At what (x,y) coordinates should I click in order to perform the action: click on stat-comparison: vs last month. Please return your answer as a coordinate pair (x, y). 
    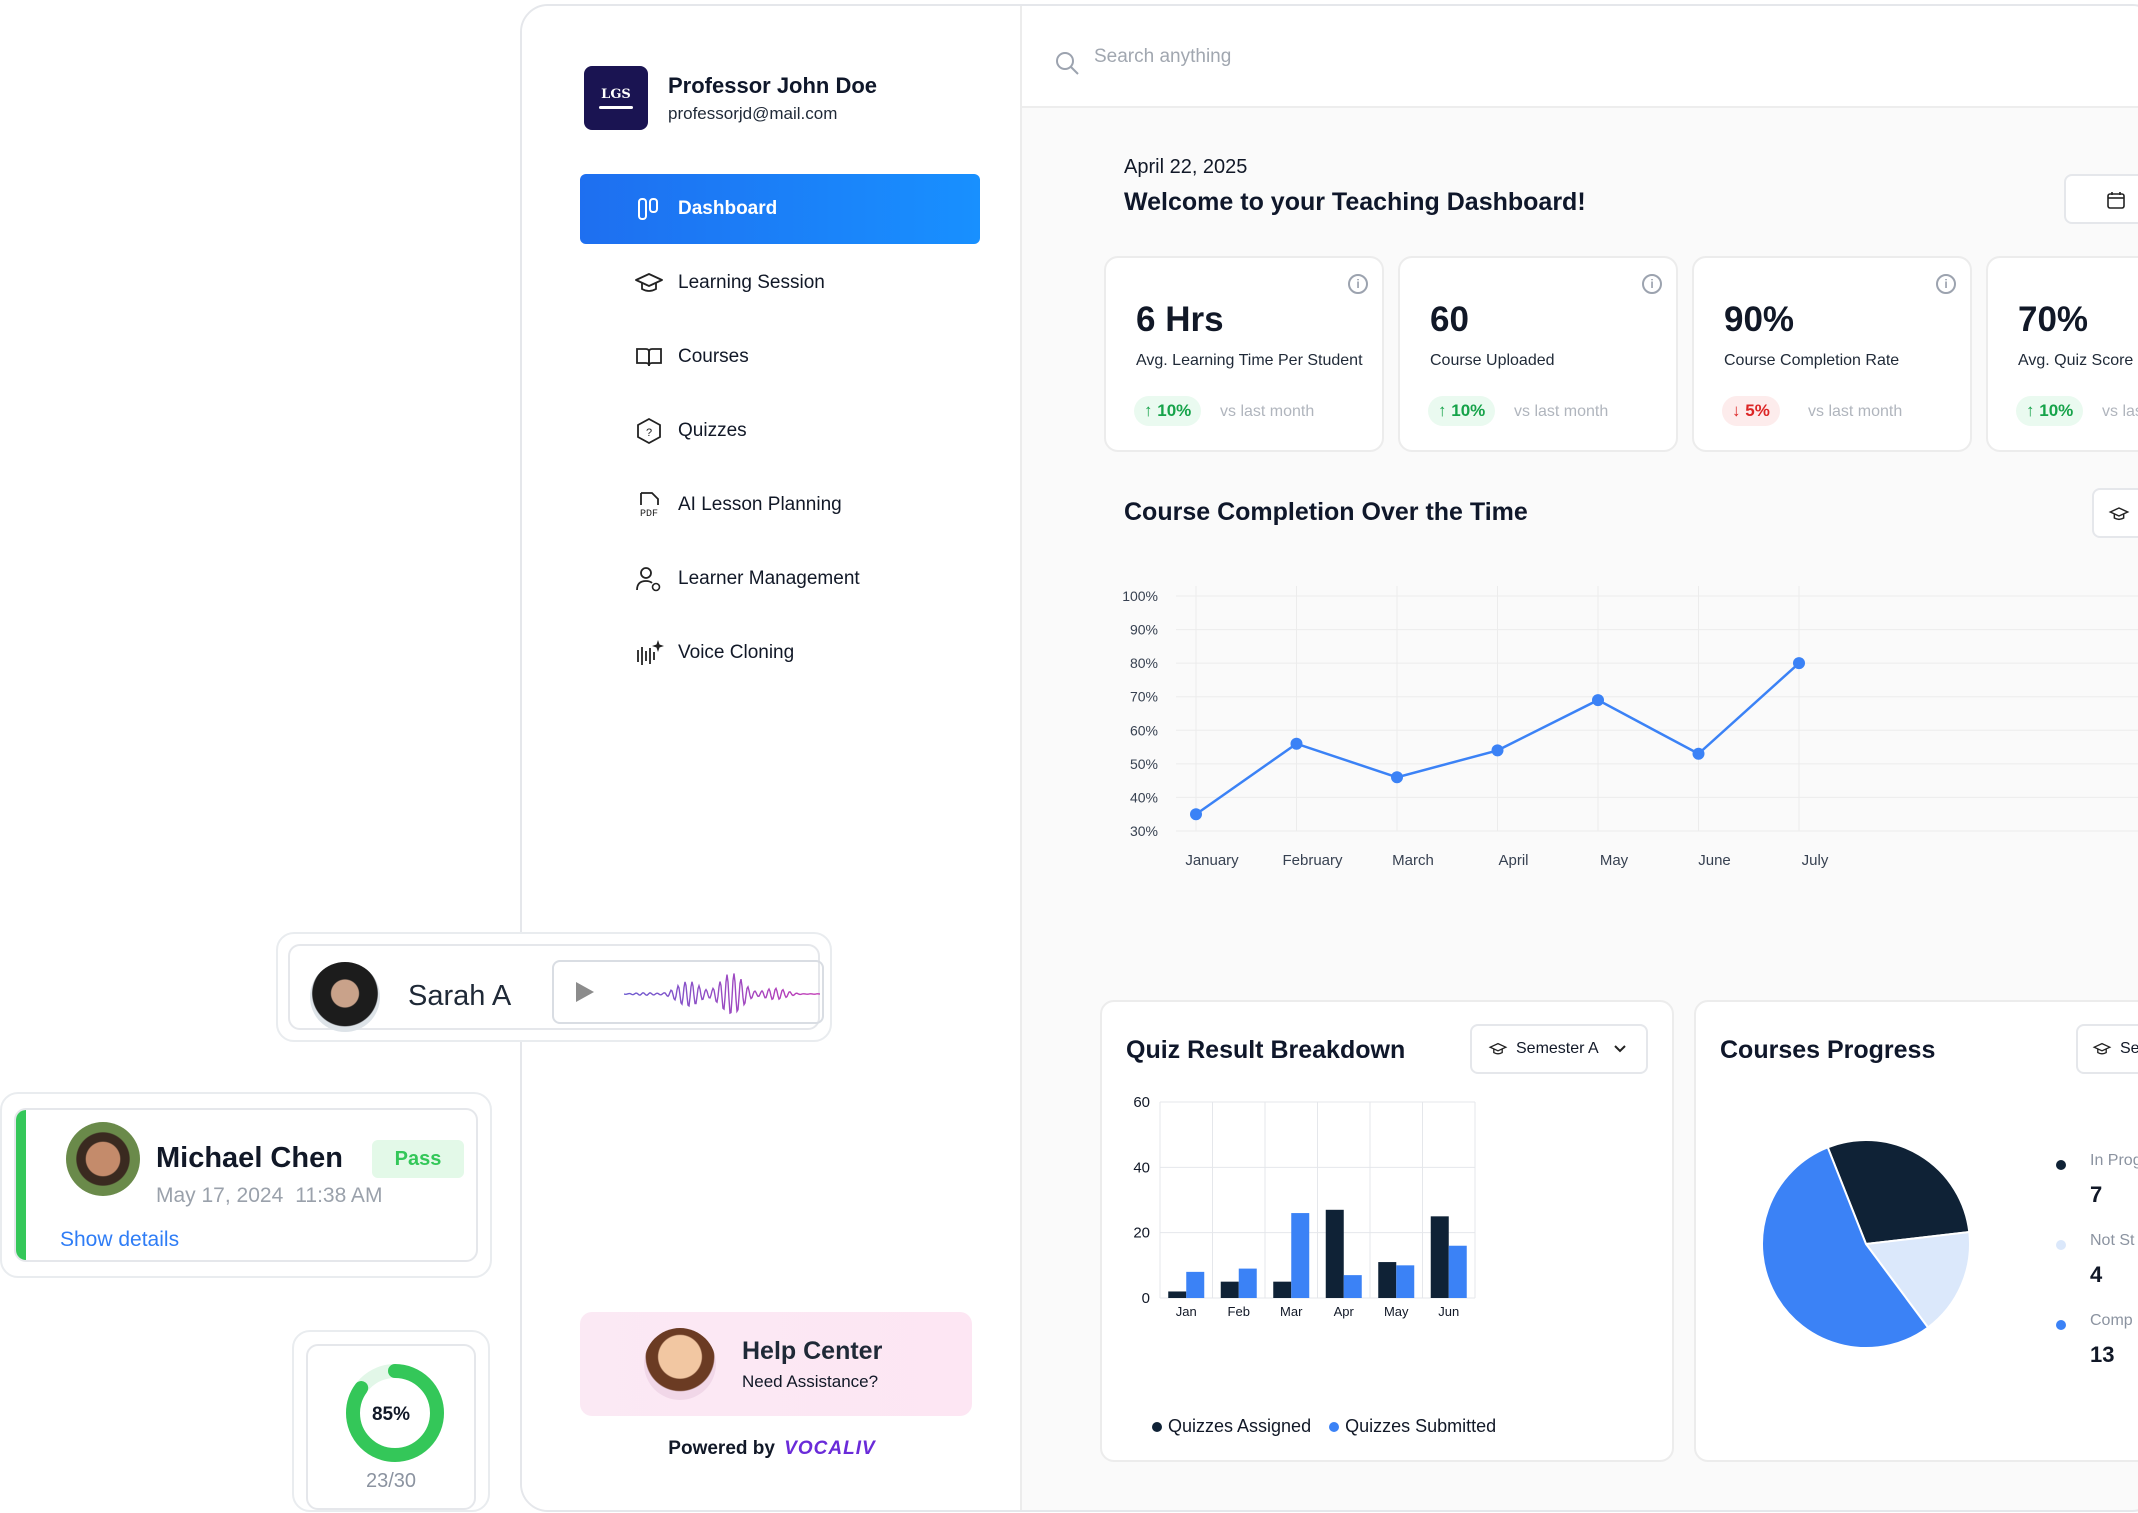
    Looking at the image, I should click on (2120, 411).